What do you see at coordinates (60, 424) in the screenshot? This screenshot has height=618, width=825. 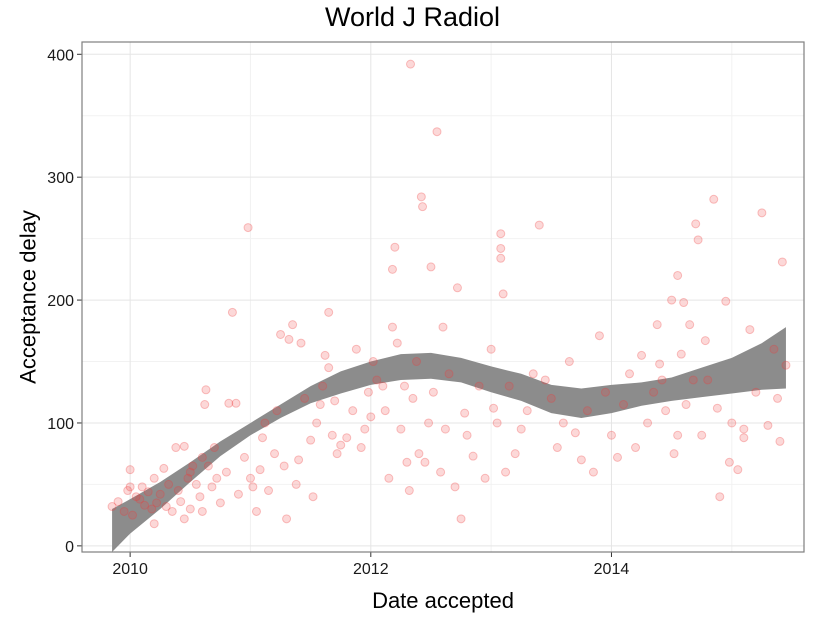 I see `y-tick-label: 100` at bounding box center [60, 424].